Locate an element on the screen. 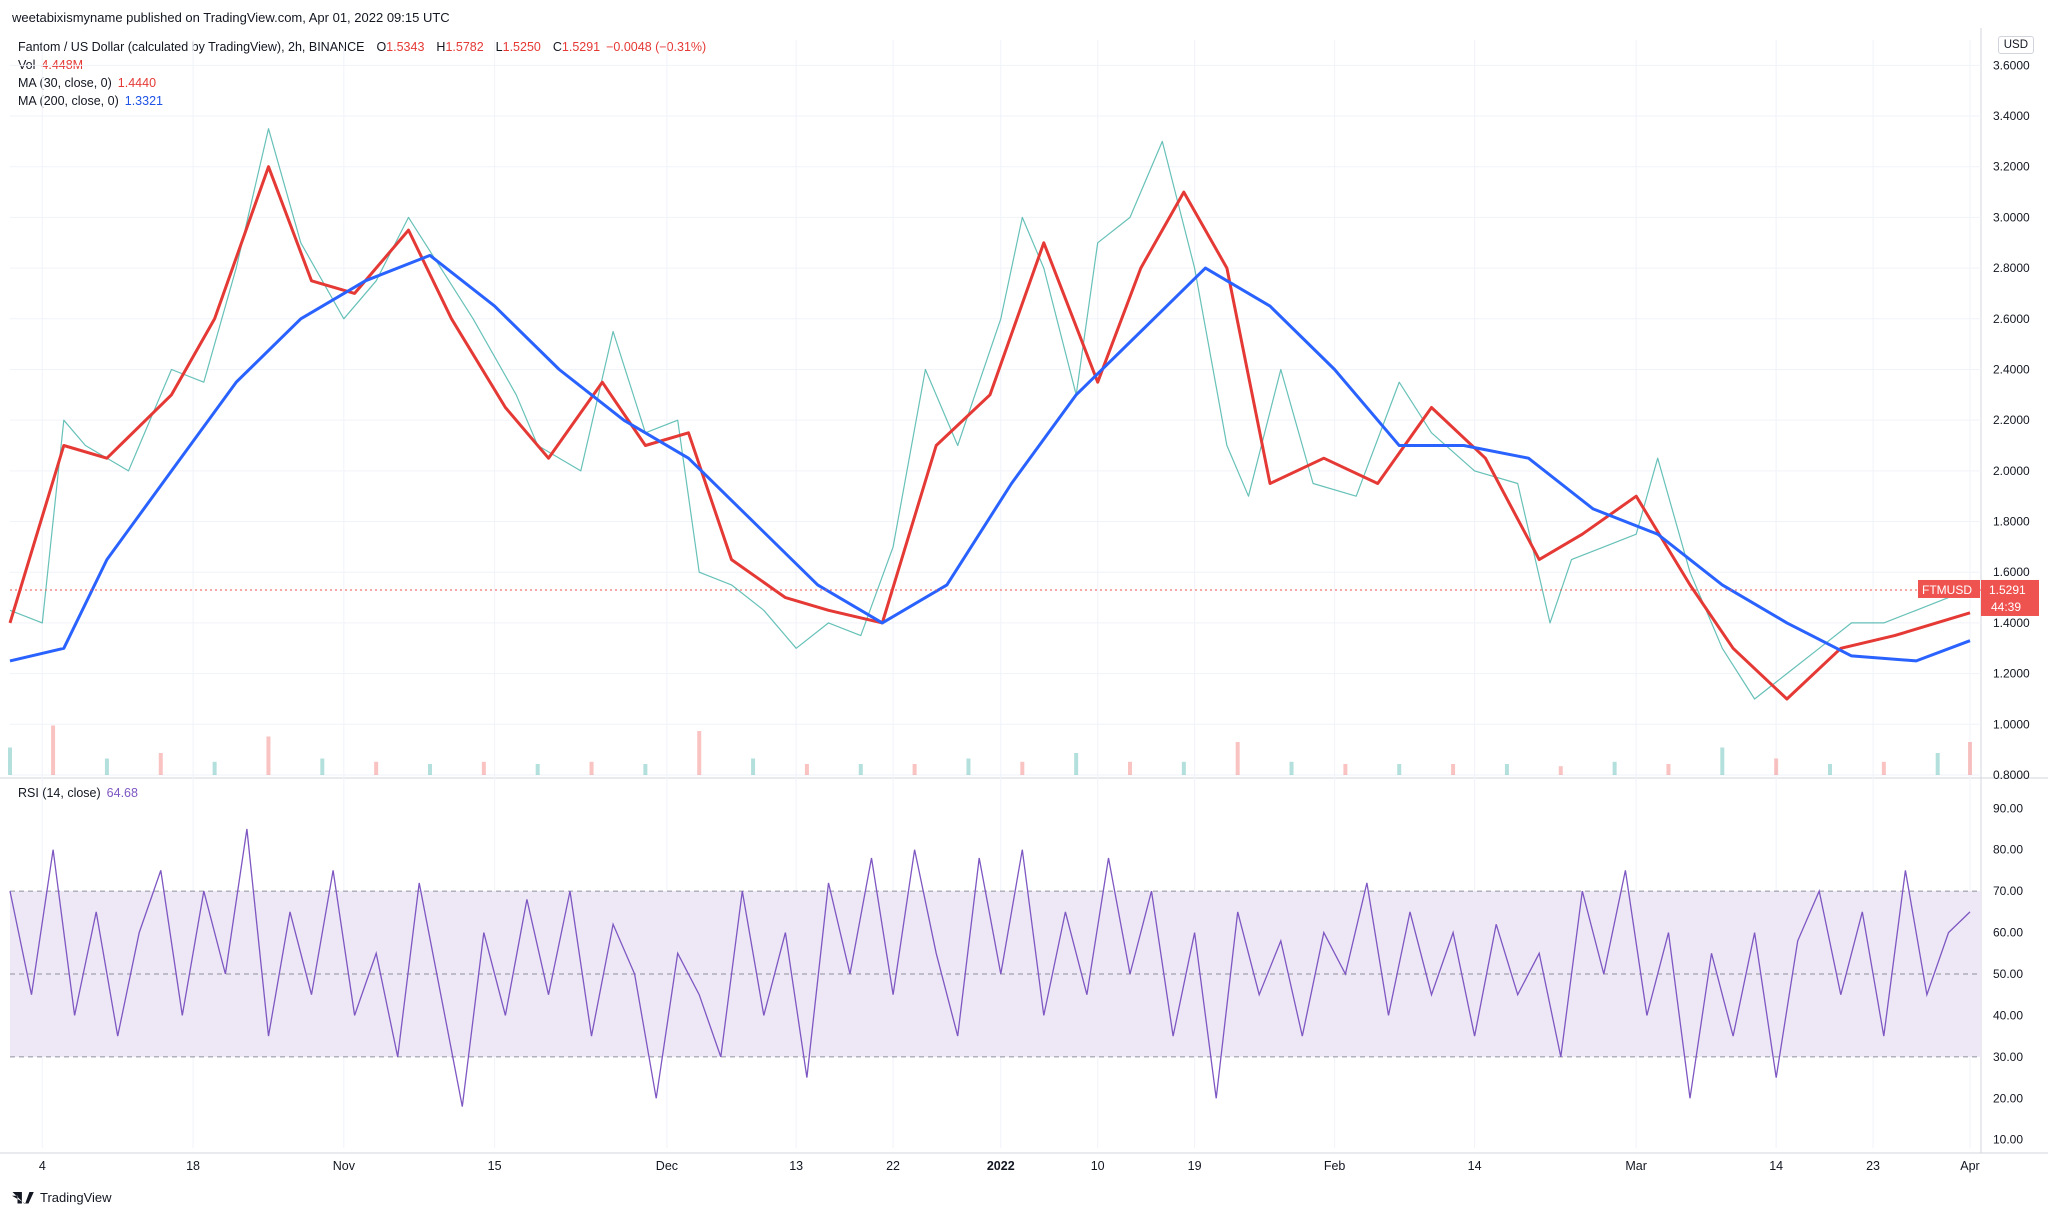 The image size is (2048, 1217). time-tick-label: Nov is located at coordinates (344, 1166).